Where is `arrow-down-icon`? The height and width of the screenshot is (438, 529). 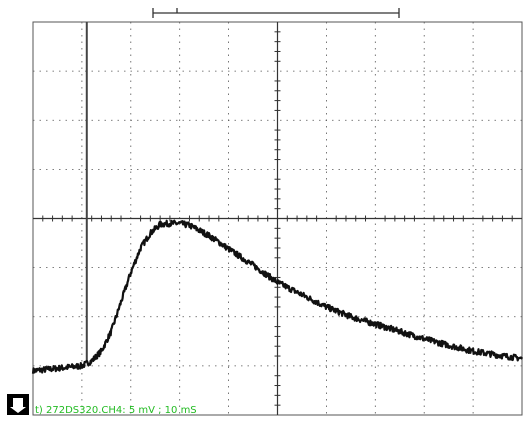 arrow-down-icon is located at coordinates (18, 405).